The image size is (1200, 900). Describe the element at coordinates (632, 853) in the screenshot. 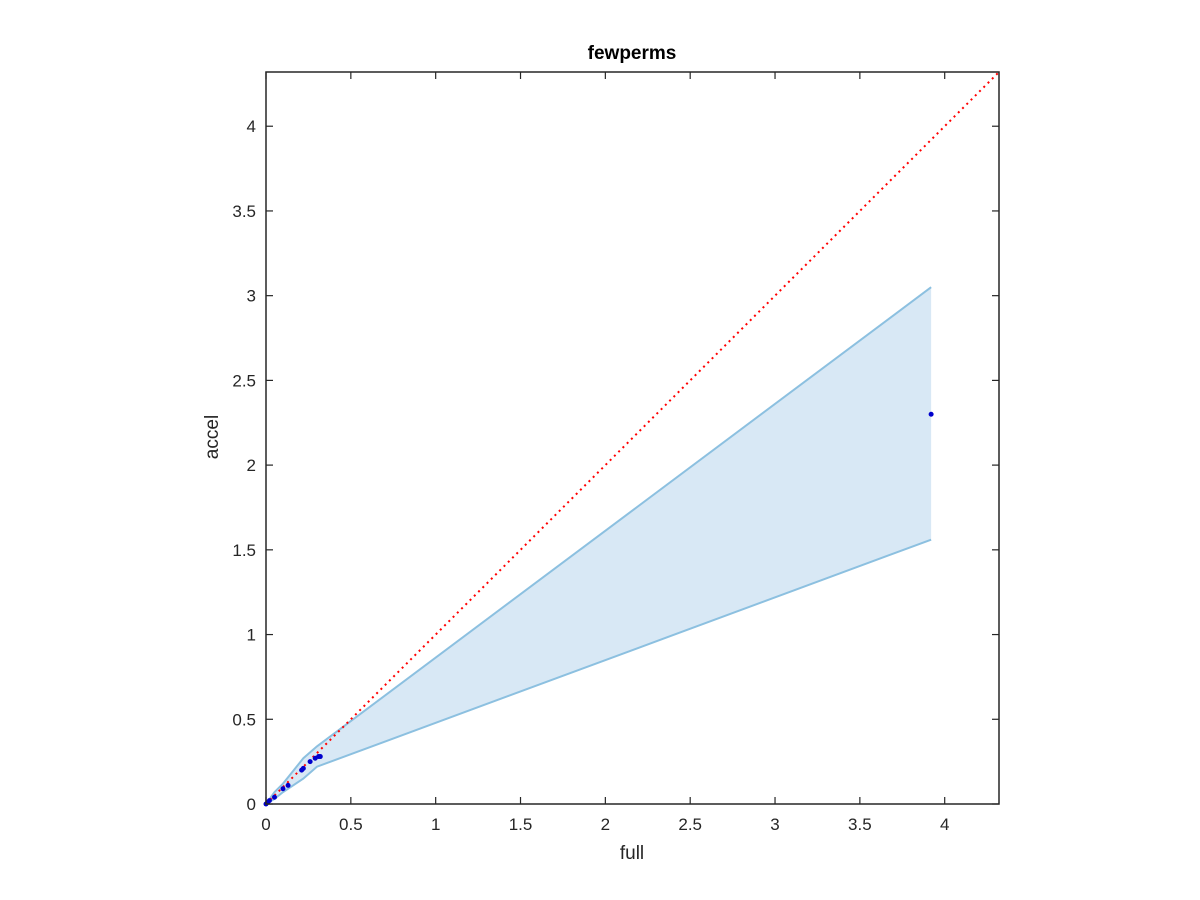

I see `x-axis-label: full` at that location.